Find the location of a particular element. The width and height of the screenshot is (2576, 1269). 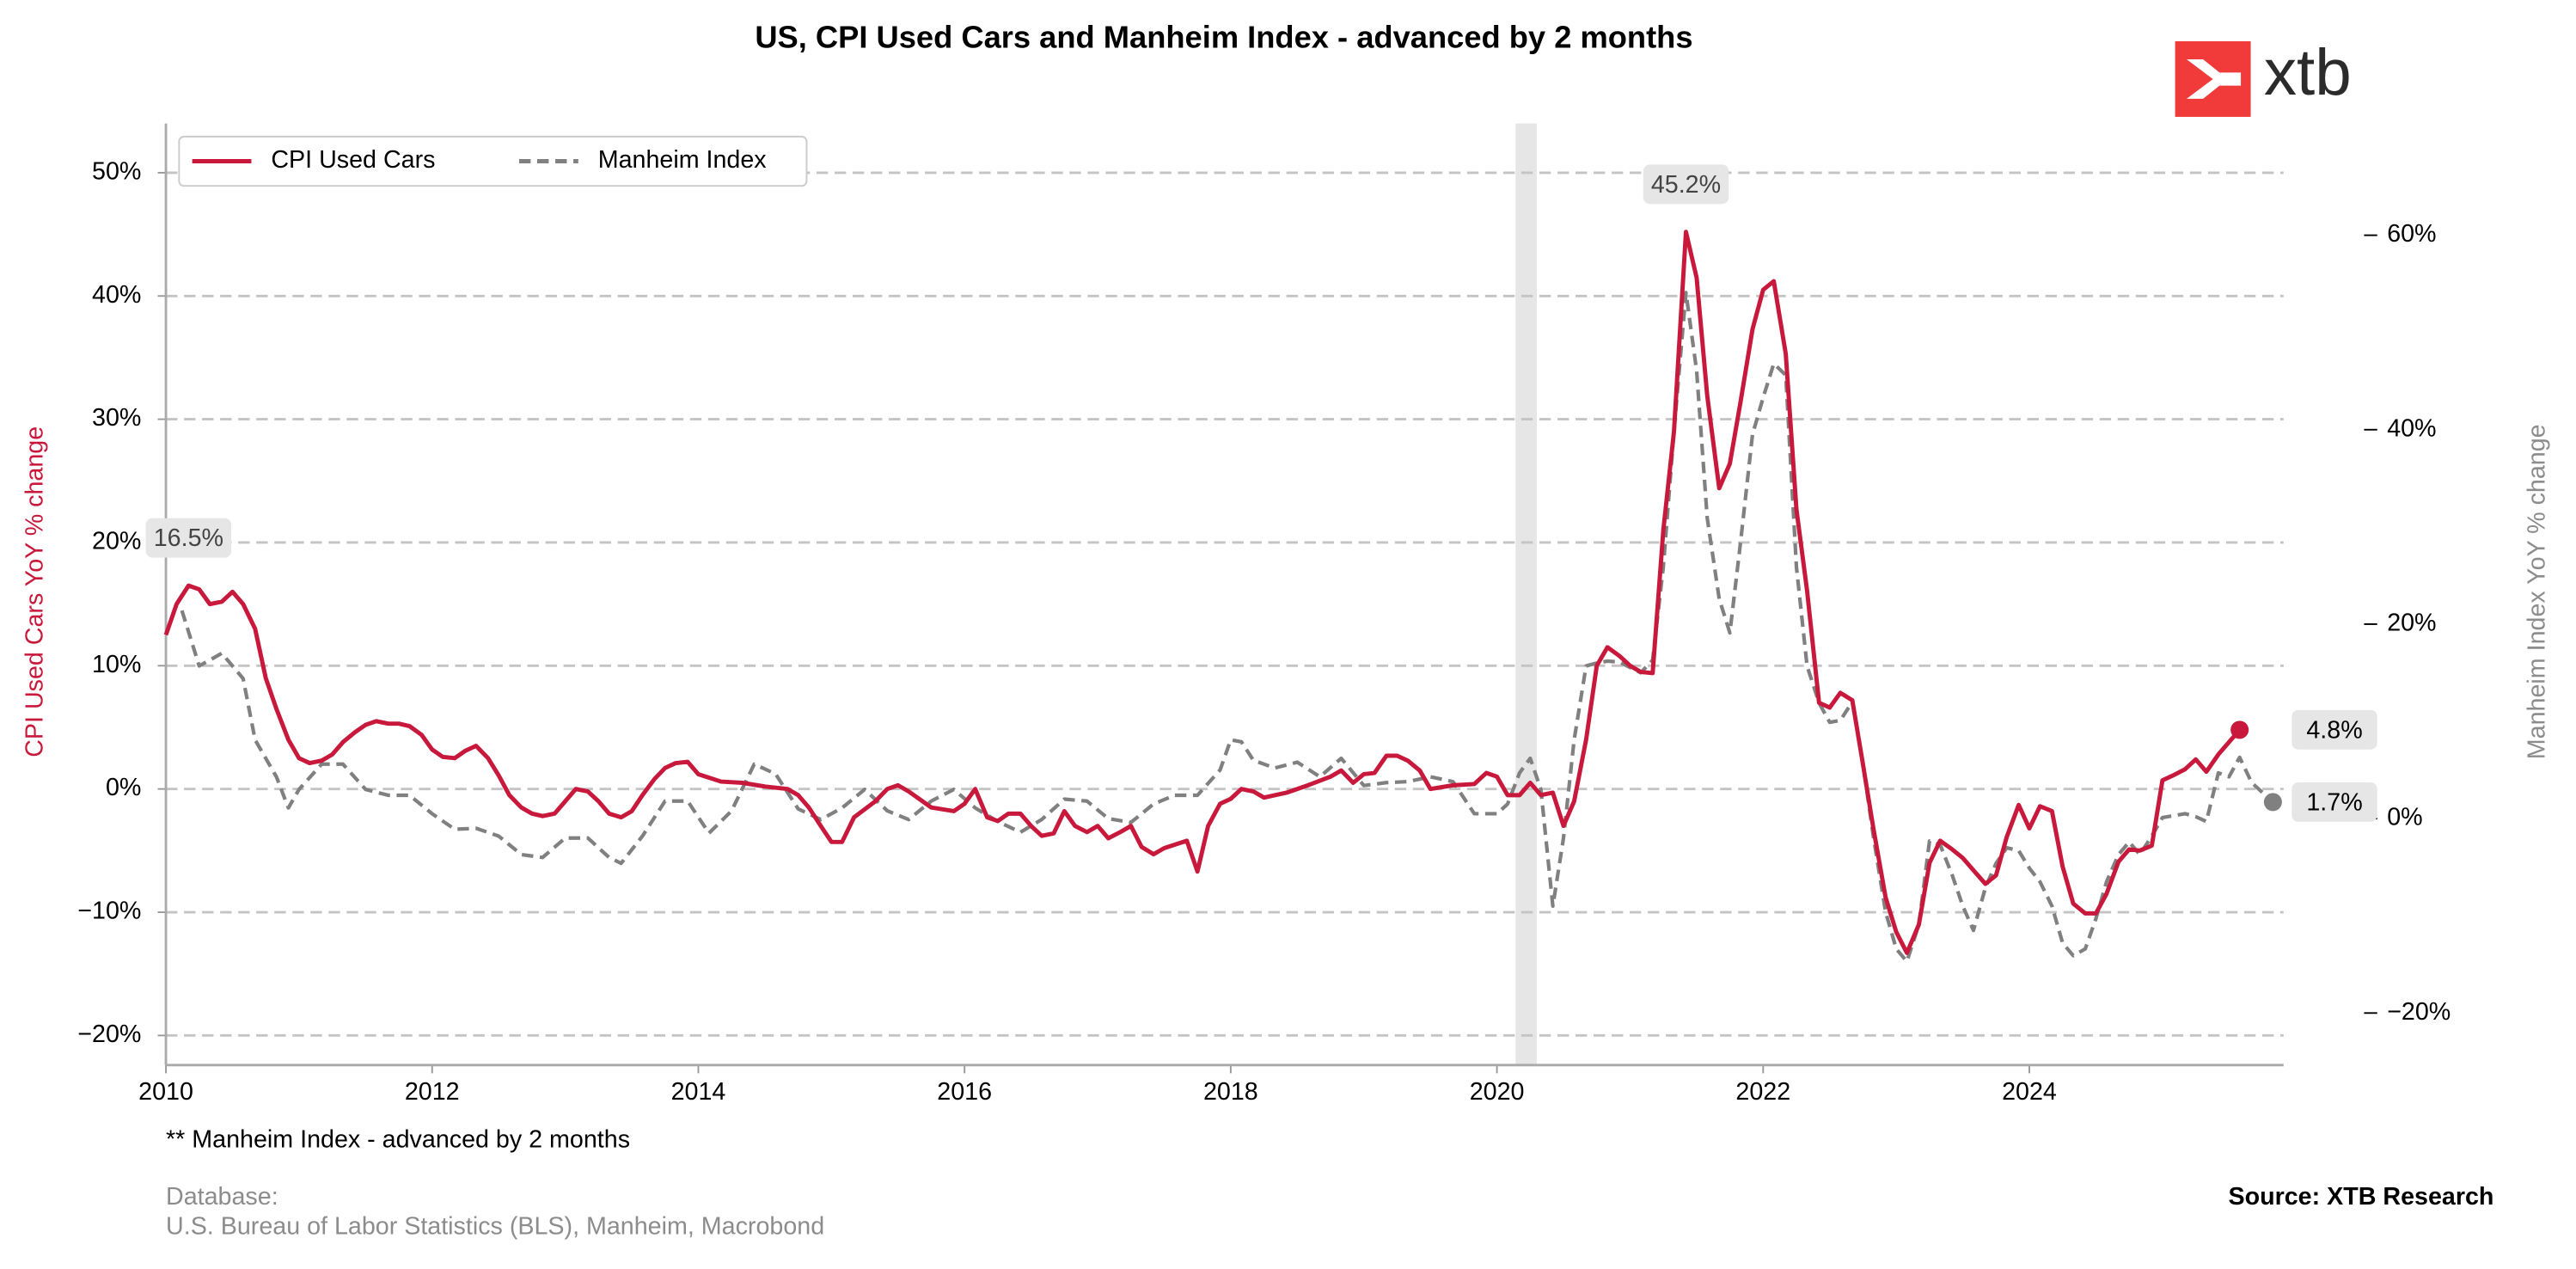

shaded-period is located at coordinates (1526, 594).